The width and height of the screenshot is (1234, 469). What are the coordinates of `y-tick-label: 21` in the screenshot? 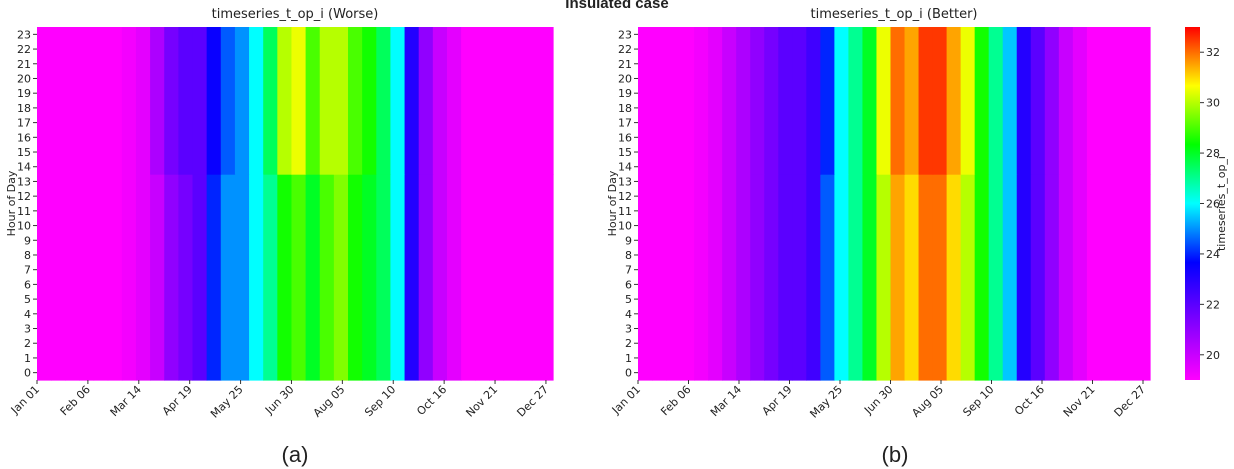 It's located at (625, 64).